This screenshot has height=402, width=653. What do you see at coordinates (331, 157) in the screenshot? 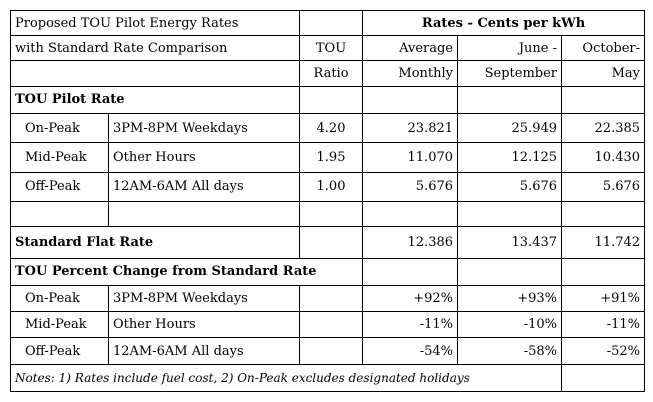
I see `tou-ratio: 1.95` at bounding box center [331, 157].